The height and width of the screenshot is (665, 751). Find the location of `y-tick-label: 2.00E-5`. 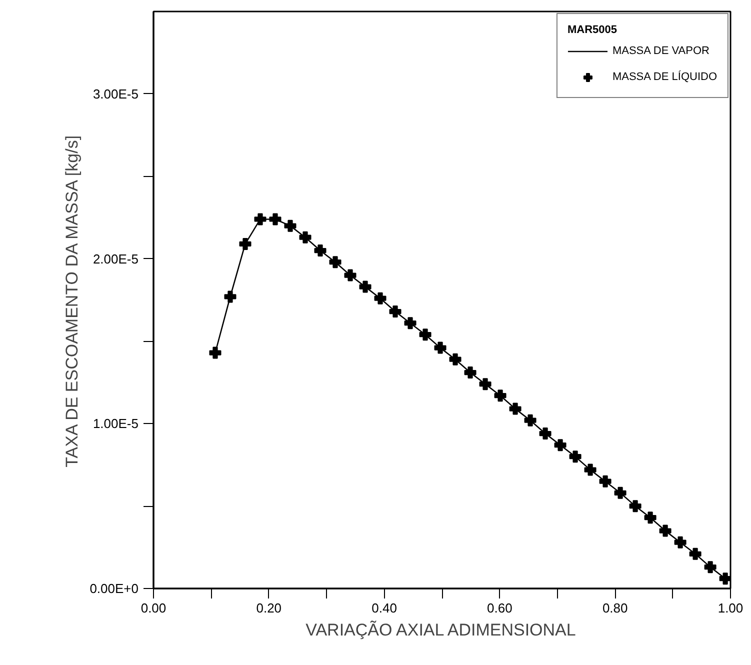

y-tick-label: 2.00E-5 is located at coordinates (115, 258).